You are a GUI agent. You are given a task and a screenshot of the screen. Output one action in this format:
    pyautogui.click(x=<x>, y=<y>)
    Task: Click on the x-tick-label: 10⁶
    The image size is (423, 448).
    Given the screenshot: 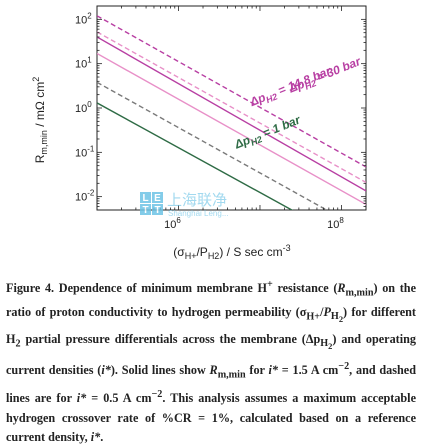 What is the action you would take?
    pyautogui.click(x=172, y=223)
    